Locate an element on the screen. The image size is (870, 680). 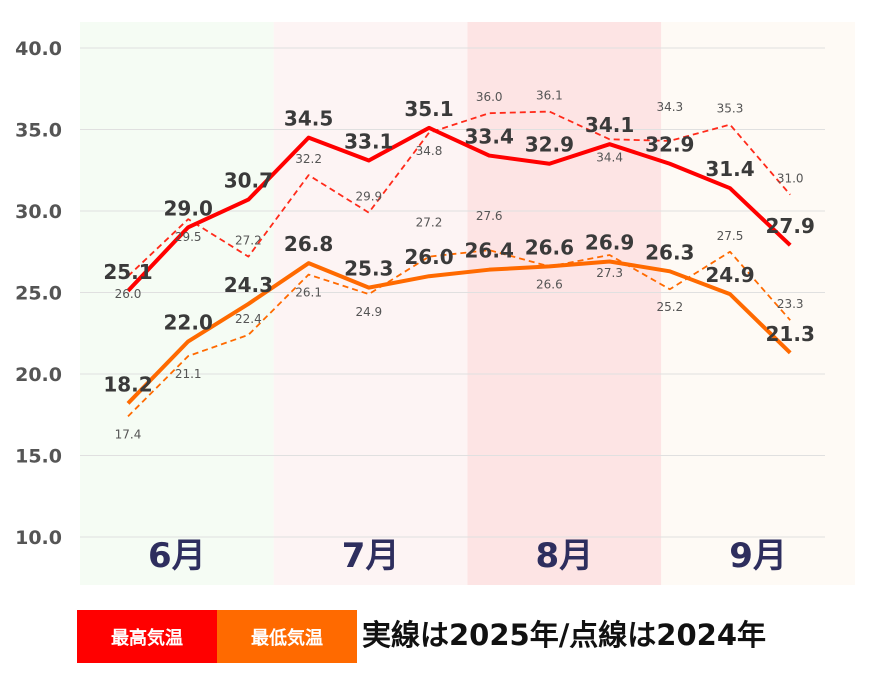
legend-max-temp: 最高気温 is located at coordinates (147, 636).